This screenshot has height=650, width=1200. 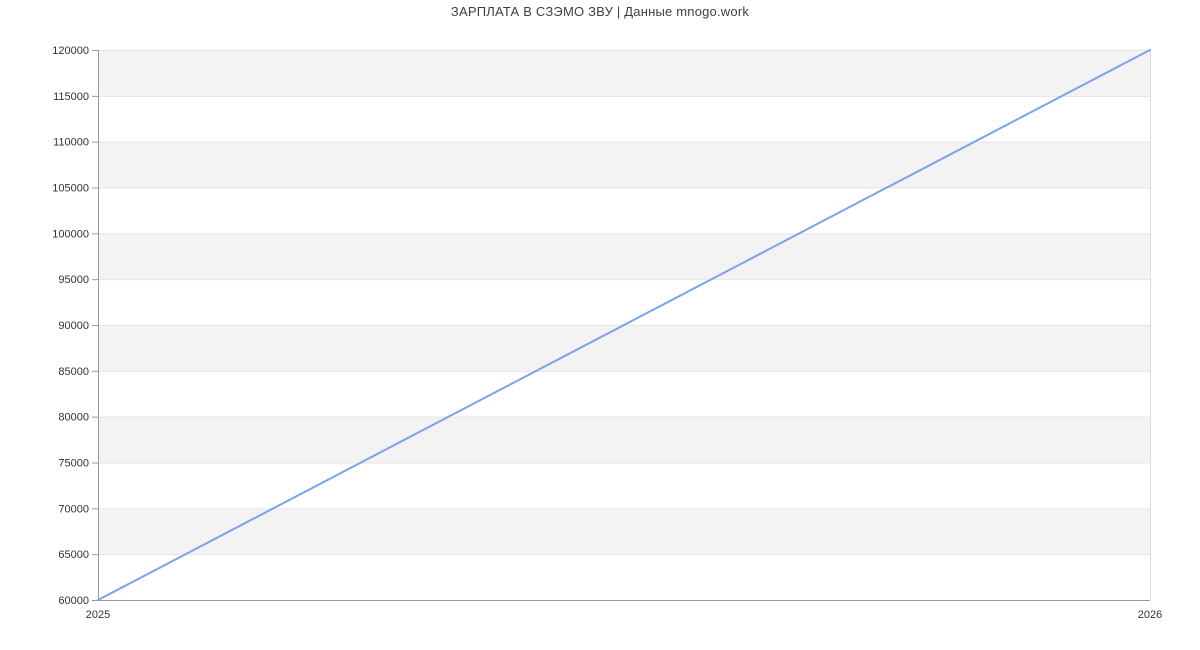 What do you see at coordinates (98, 615) in the screenshot?
I see `x-axis-label: 2025` at bounding box center [98, 615].